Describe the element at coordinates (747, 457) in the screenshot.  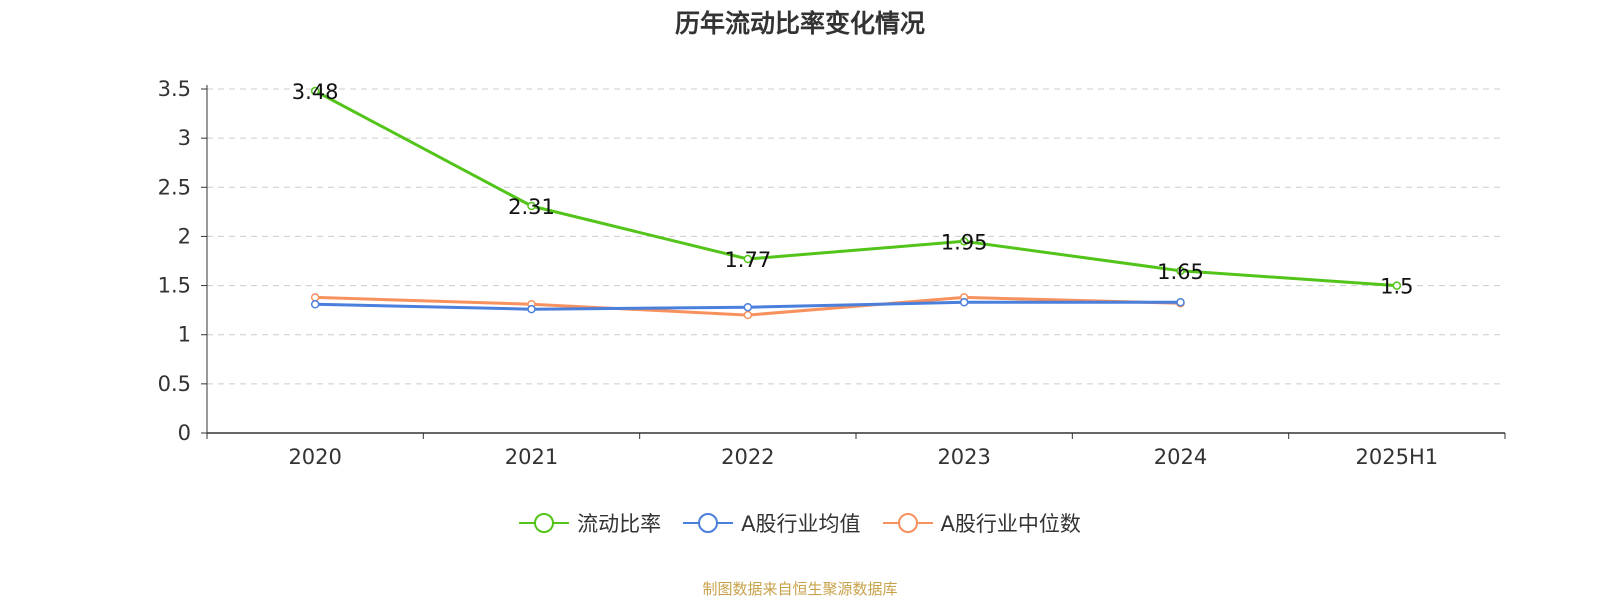
I see `x-tick-label: 2022` at that location.